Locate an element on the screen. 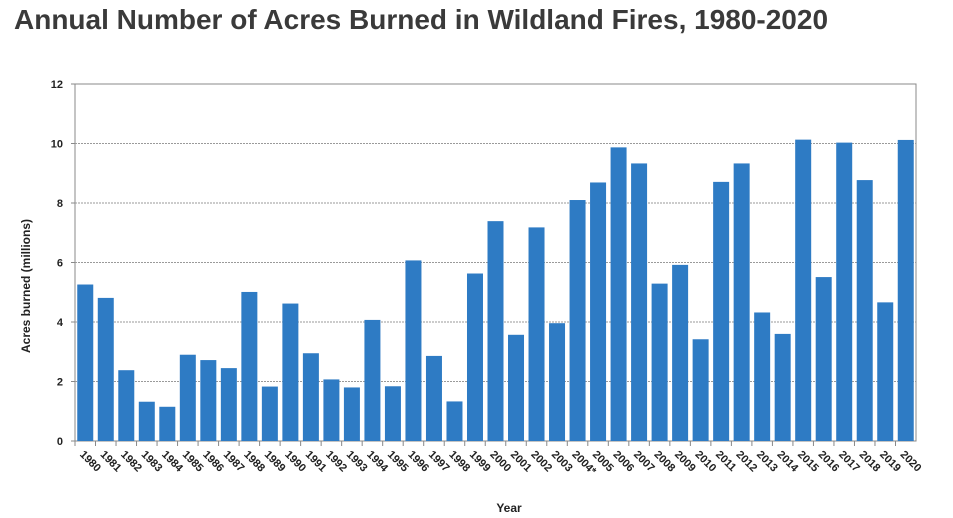 This screenshot has height=518, width=953. bar-2007 is located at coordinates (639, 302).